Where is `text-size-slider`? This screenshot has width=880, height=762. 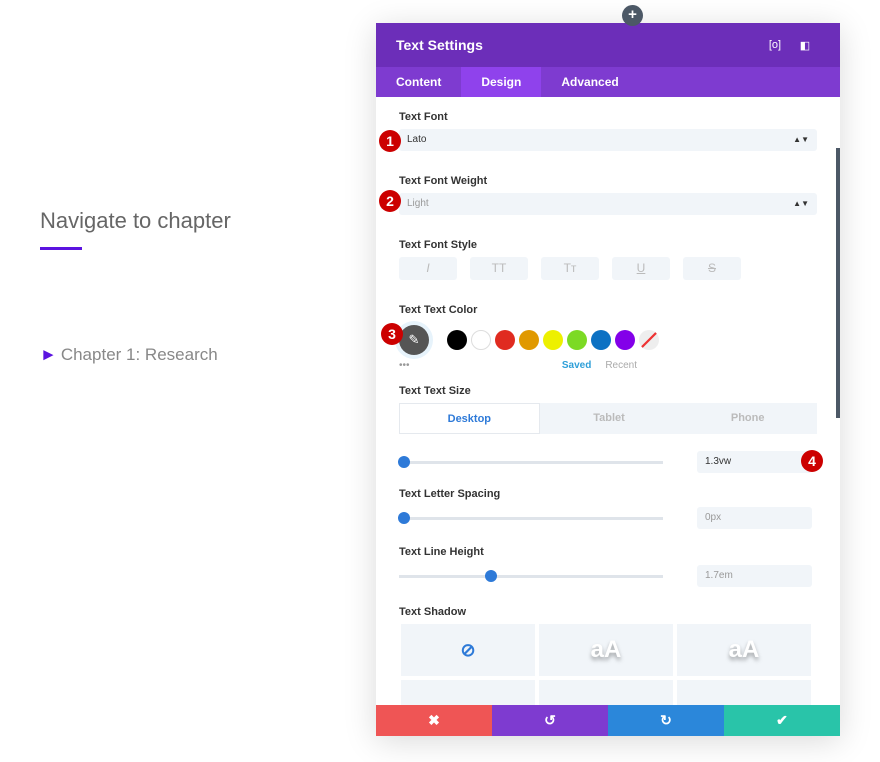
text-size-slider is located at coordinates (530, 461).